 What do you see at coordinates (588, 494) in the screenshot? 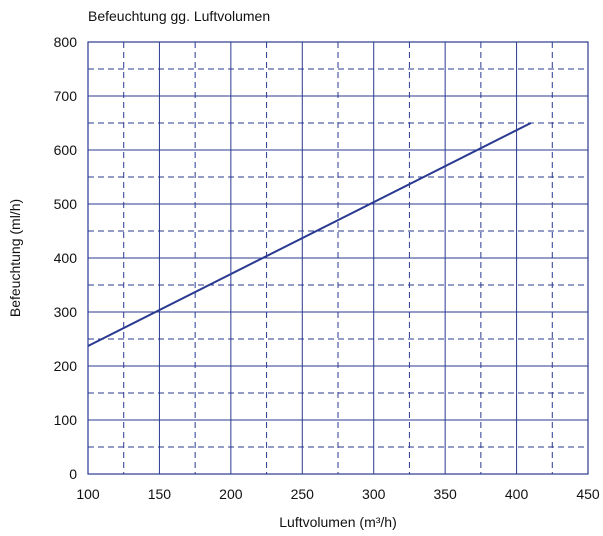
I see `x-tick-label: 450` at bounding box center [588, 494].